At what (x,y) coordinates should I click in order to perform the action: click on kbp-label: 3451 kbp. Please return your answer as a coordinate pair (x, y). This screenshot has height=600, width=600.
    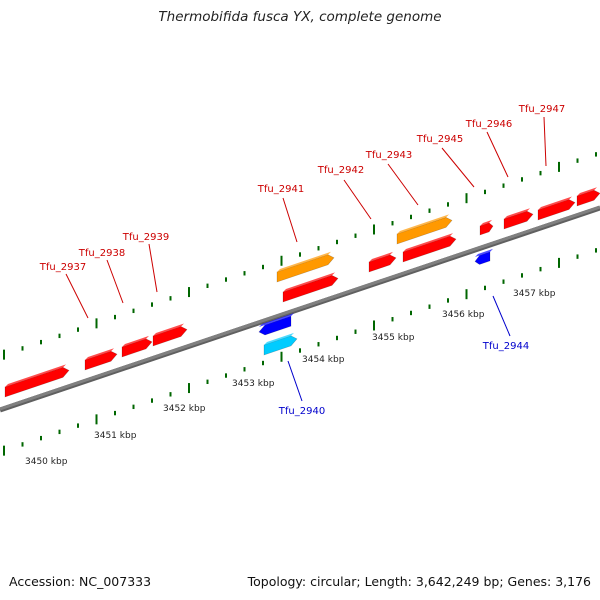
    Looking at the image, I should click on (115, 436).